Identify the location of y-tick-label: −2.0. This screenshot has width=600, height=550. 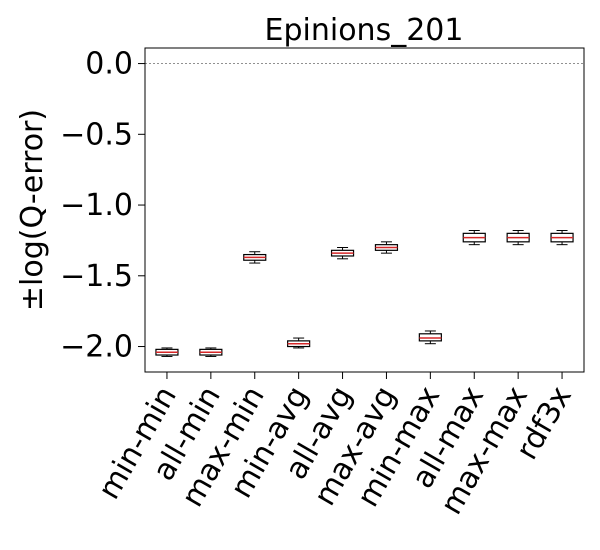
(96, 347).